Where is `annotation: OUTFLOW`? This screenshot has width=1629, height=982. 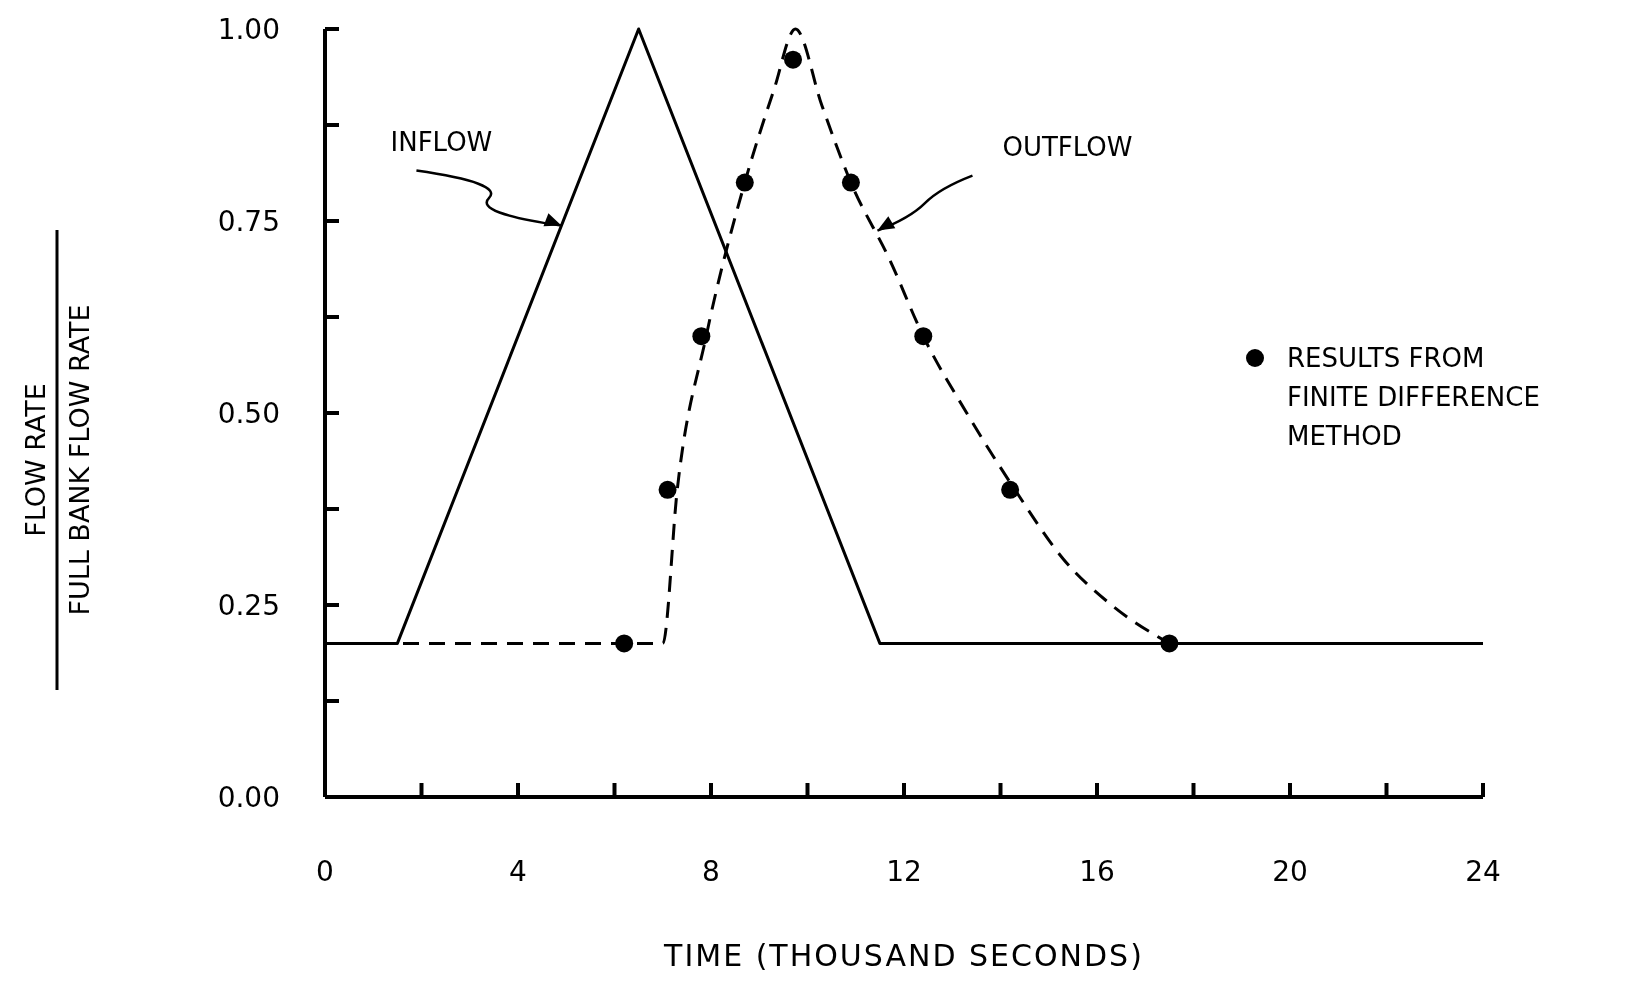 annotation: OUTFLOW is located at coordinates (1067, 146).